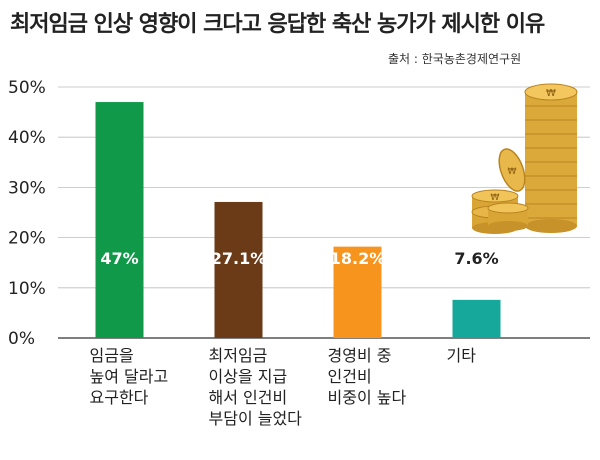 The width and height of the screenshot is (600, 460). Describe the element at coordinates (119, 258) in the screenshot. I see `bar-value-label: 47%` at that location.